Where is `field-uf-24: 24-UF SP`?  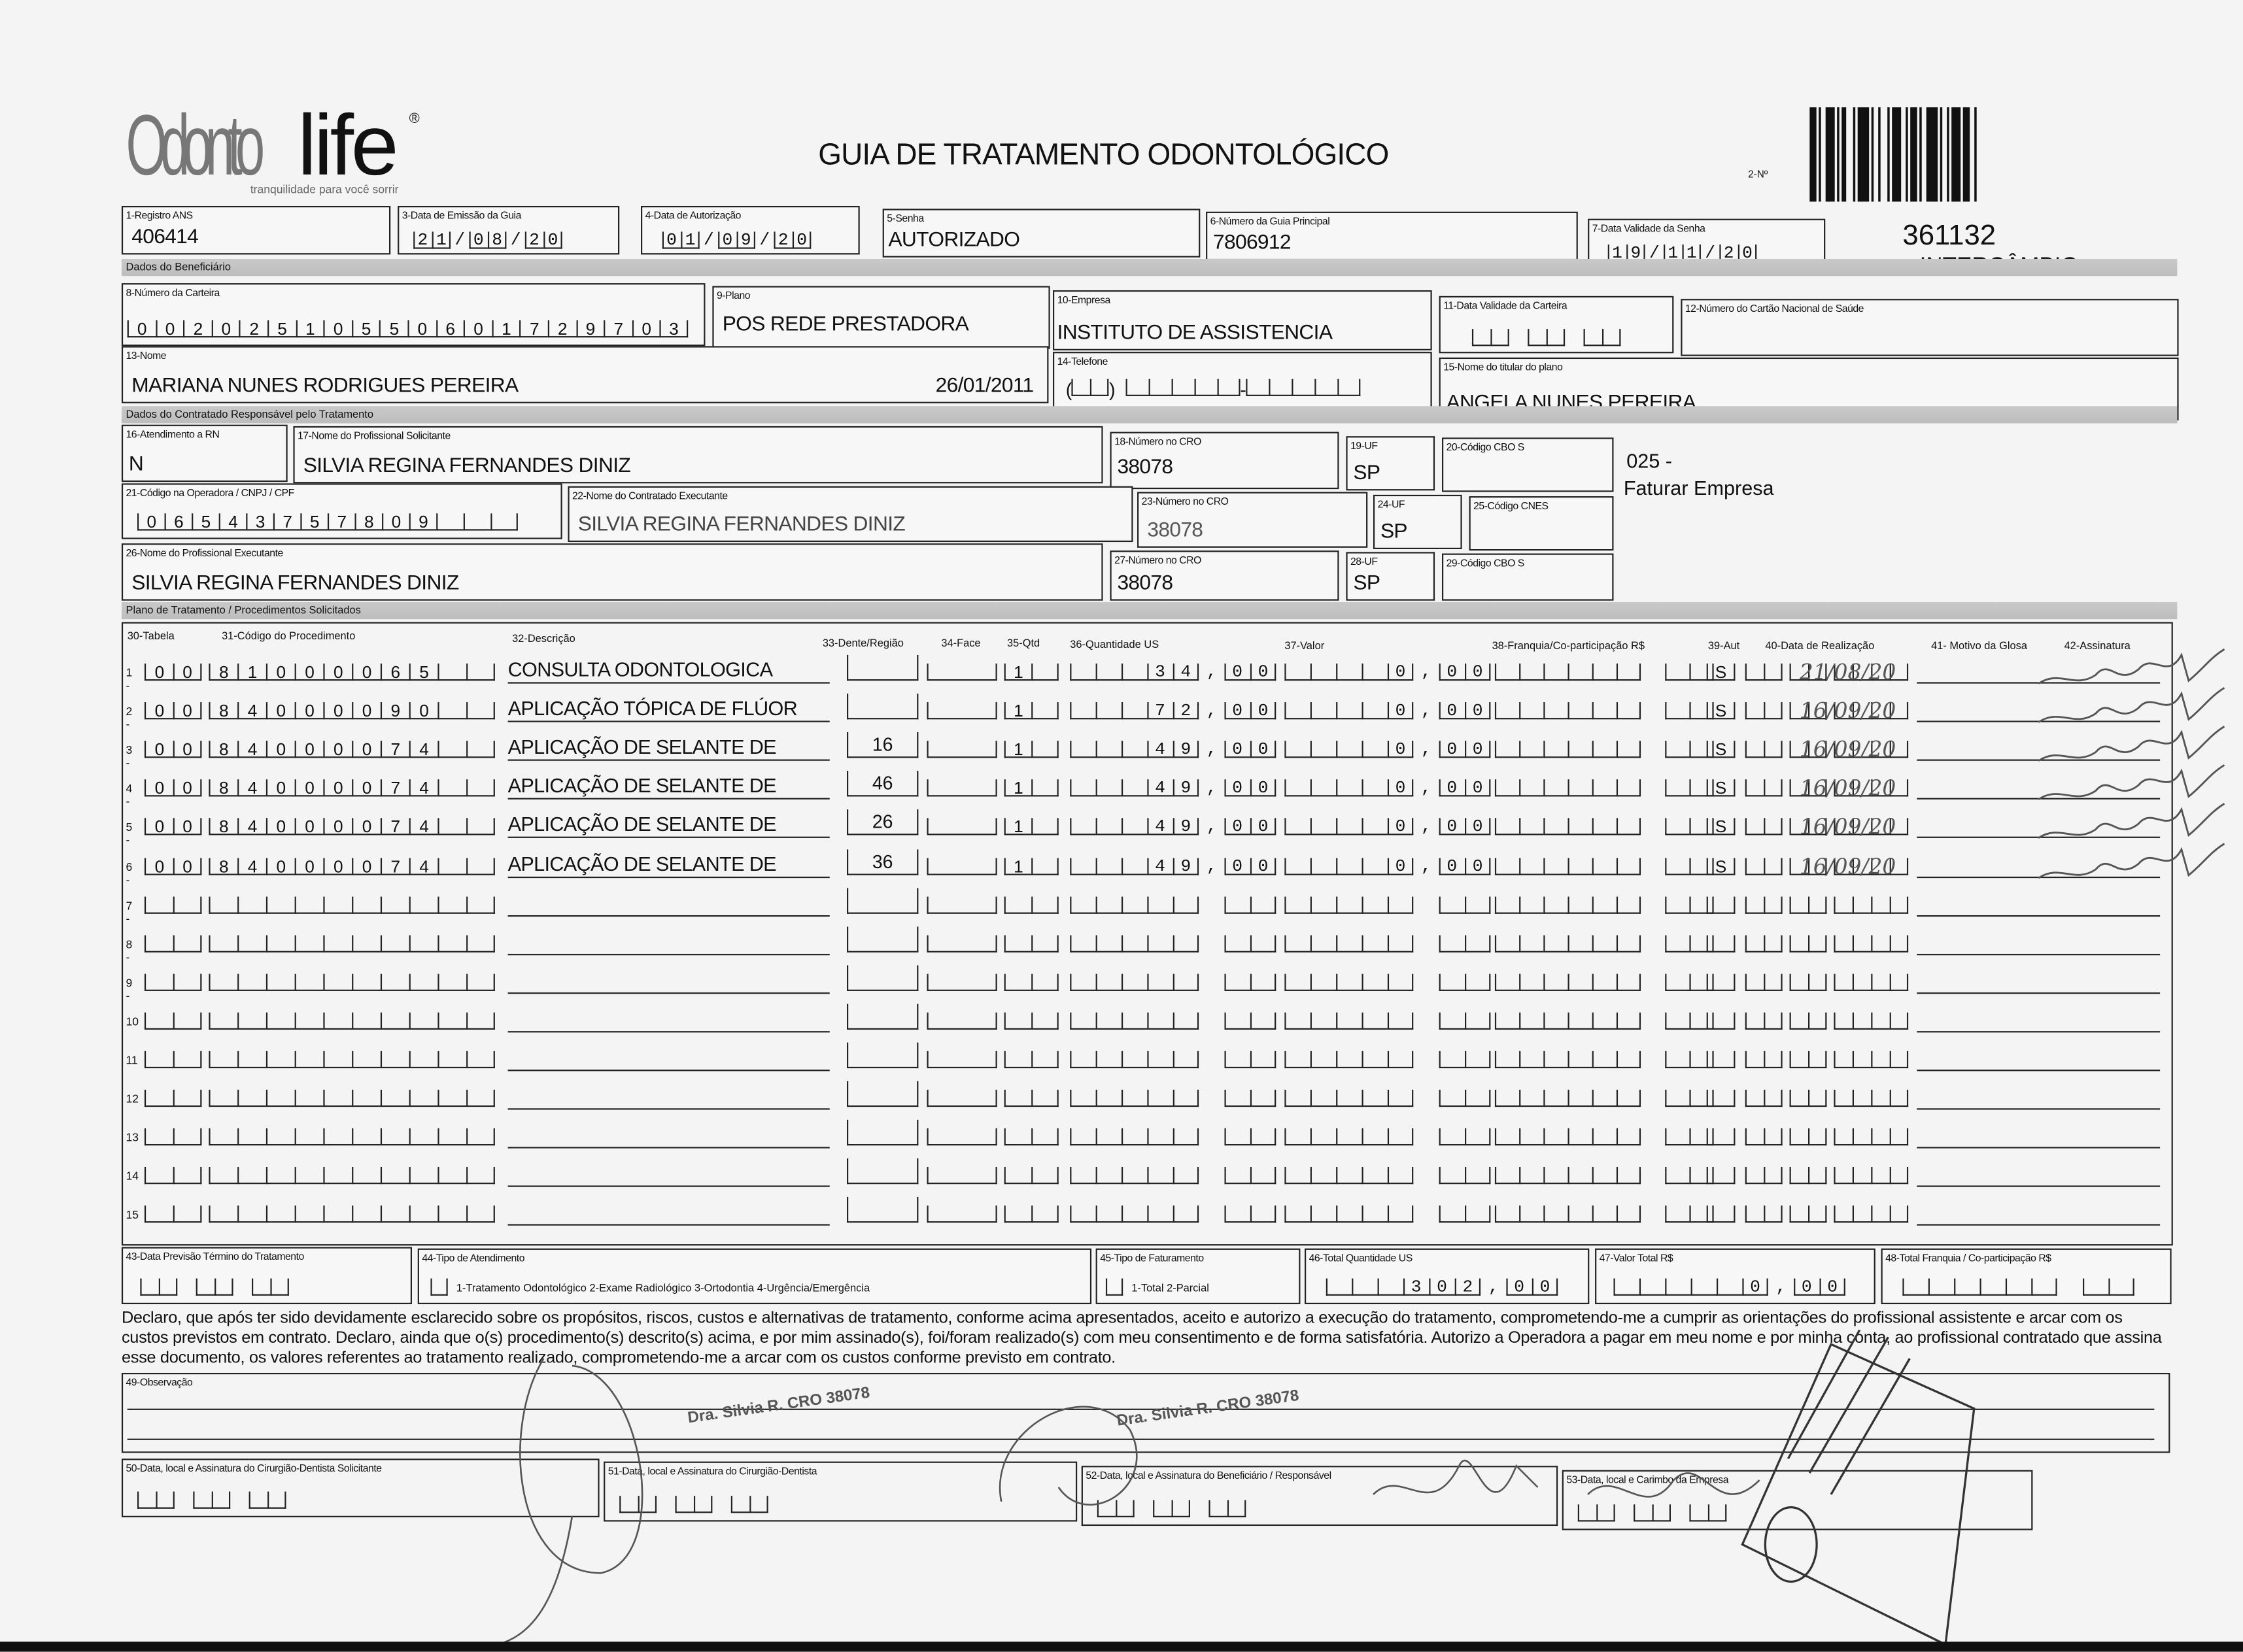
field-uf-24: 24-UF SP is located at coordinates (1417, 521).